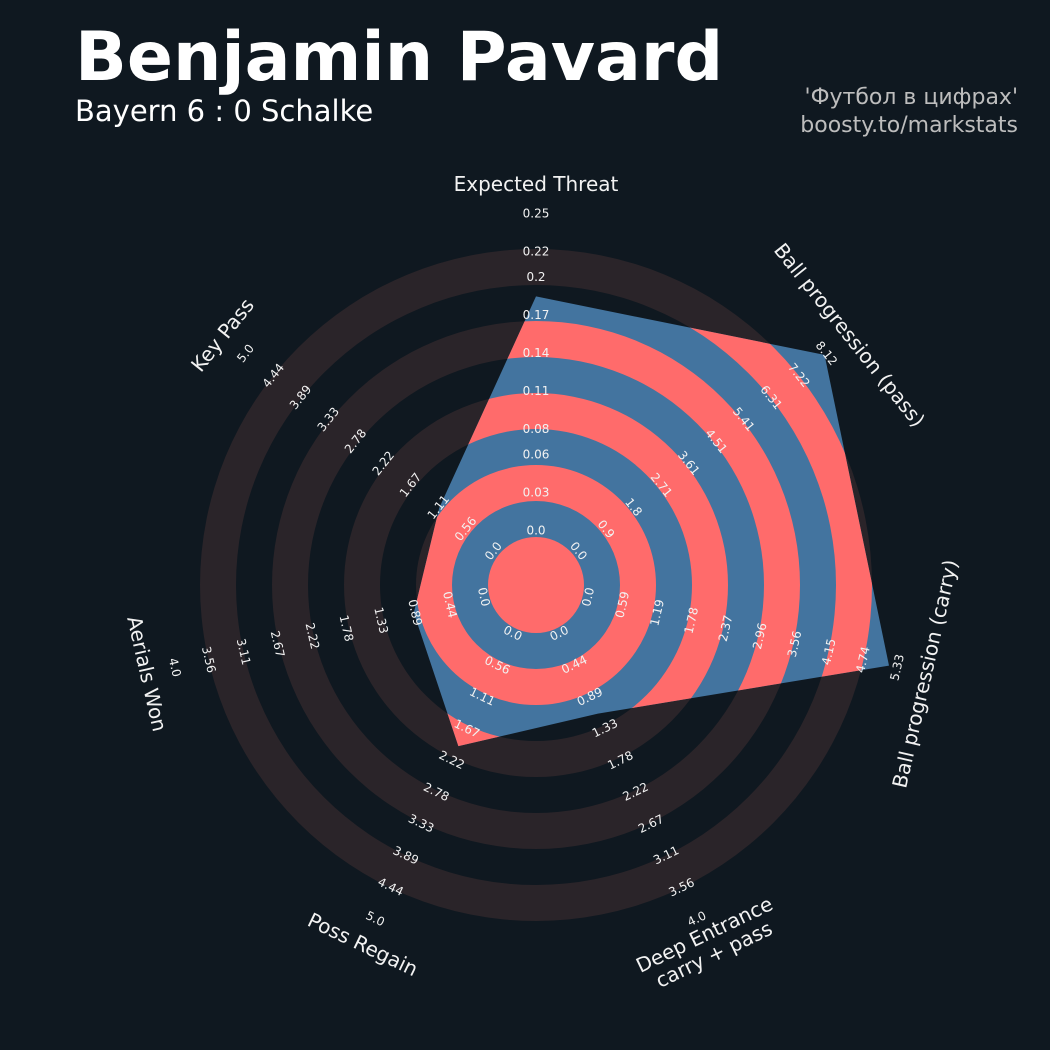 This screenshot has width=1050, height=1050. I want to click on tick-label: 0.2, so click(535, 277).